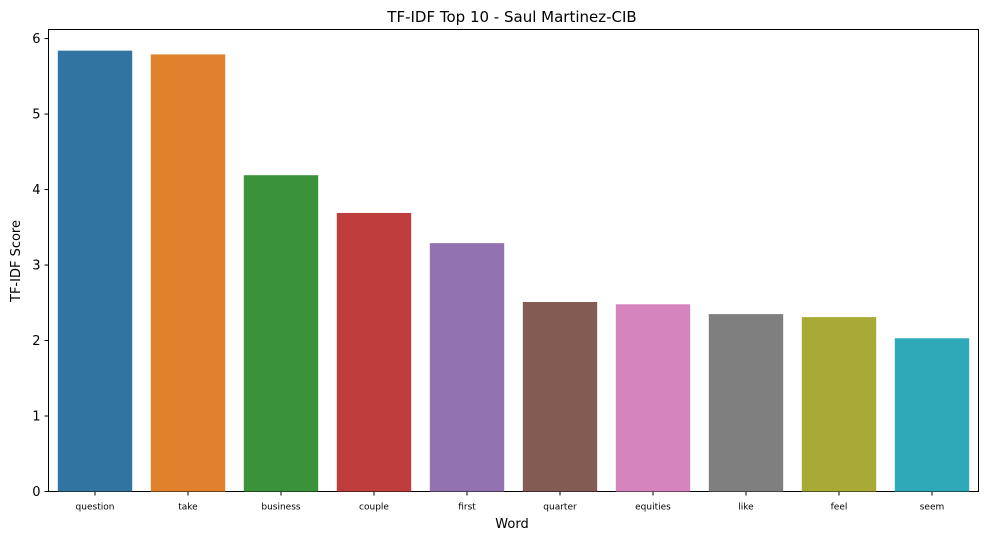 Image resolution: width=991 pixels, height=541 pixels. Describe the element at coordinates (560, 397) in the screenshot. I see `bar-quarter` at that location.